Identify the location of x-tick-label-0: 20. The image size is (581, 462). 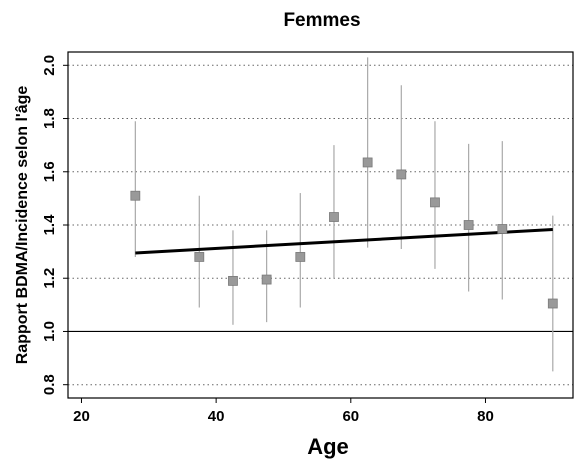
(81, 416).